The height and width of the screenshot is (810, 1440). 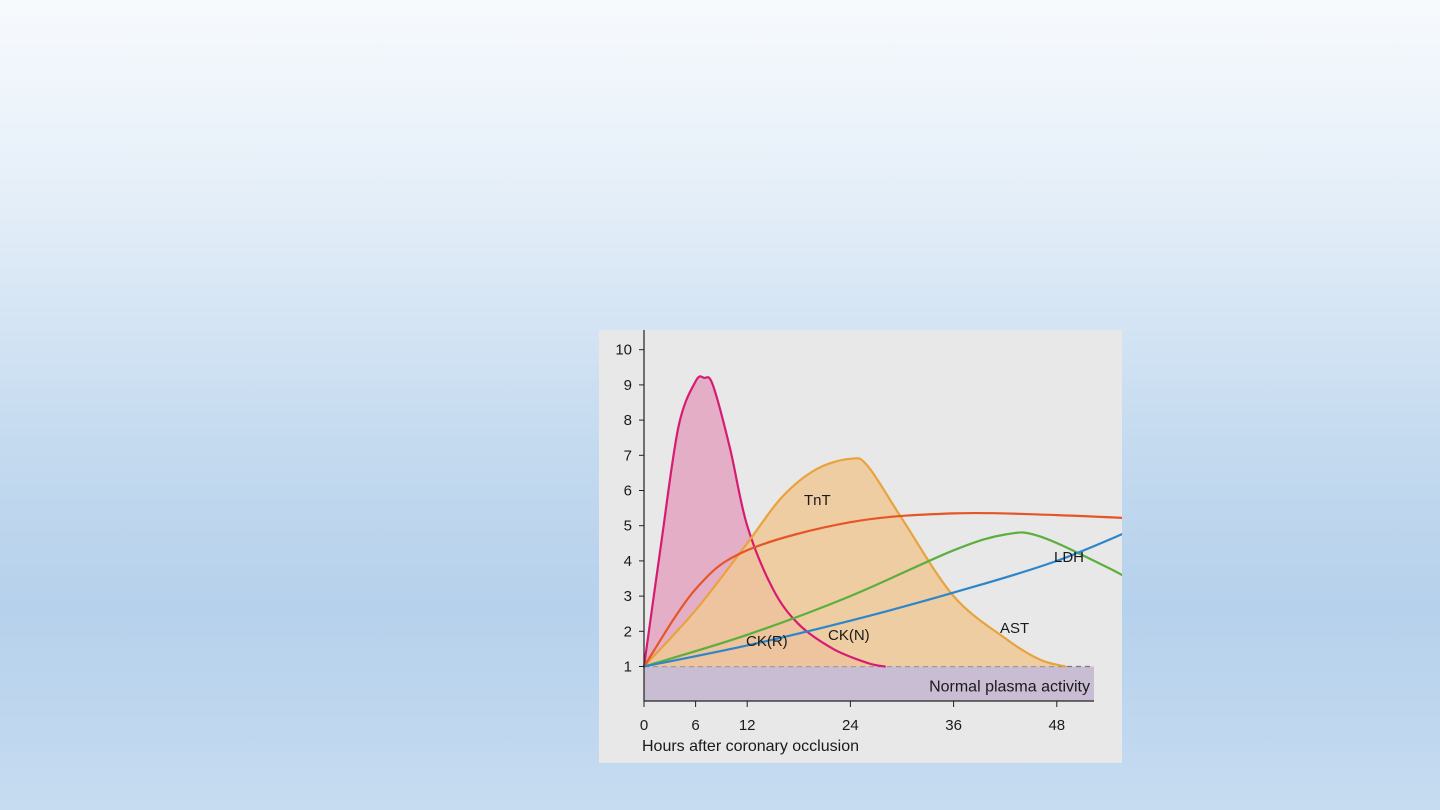 What do you see at coordinates (850, 725) in the screenshot?
I see `x-tick-label: 24` at bounding box center [850, 725].